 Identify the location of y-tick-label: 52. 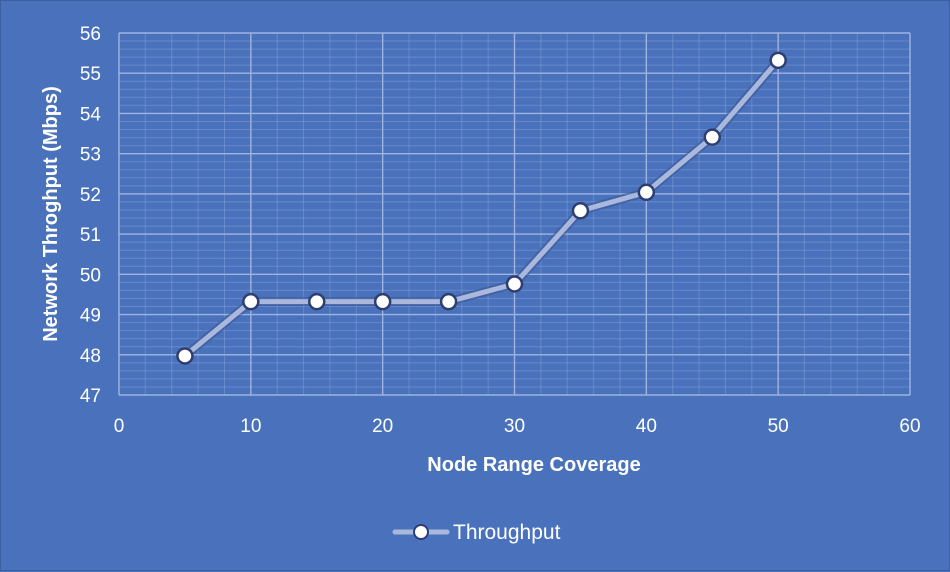
(90, 195).